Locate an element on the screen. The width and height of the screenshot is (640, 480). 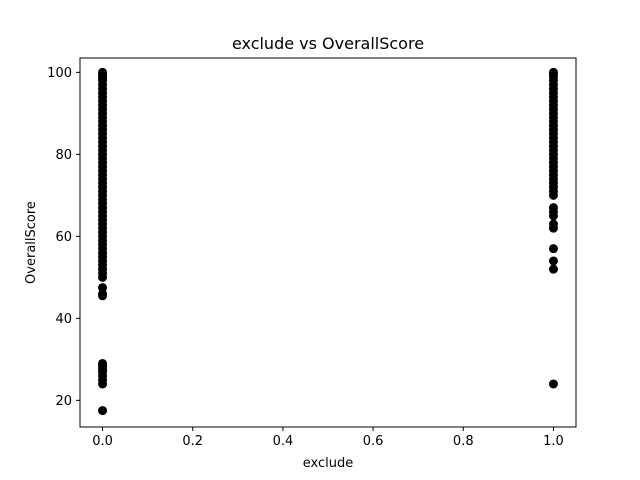
y-tick-label: 40 is located at coordinates (63, 319).